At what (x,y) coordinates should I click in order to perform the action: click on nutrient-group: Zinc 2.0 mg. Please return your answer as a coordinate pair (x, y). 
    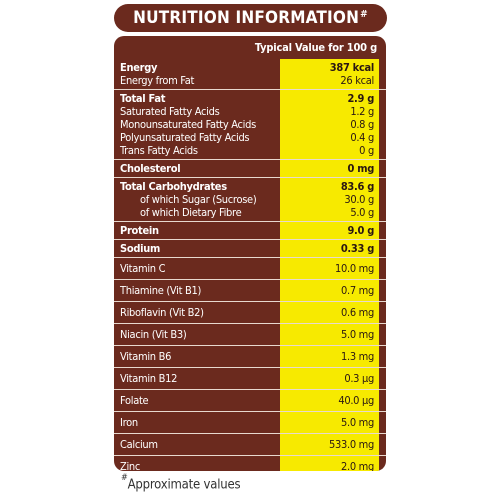
    Looking at the image, I should click on (250, 463).